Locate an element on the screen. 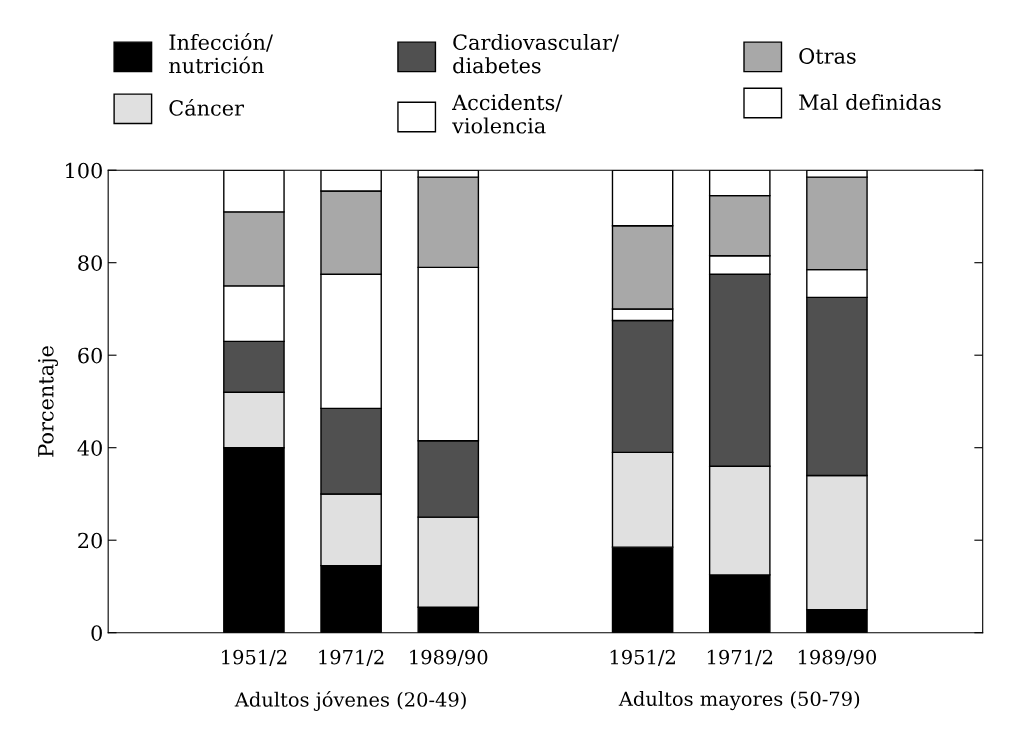  y-tick-label: 80 is located at coordinates (90, 263).